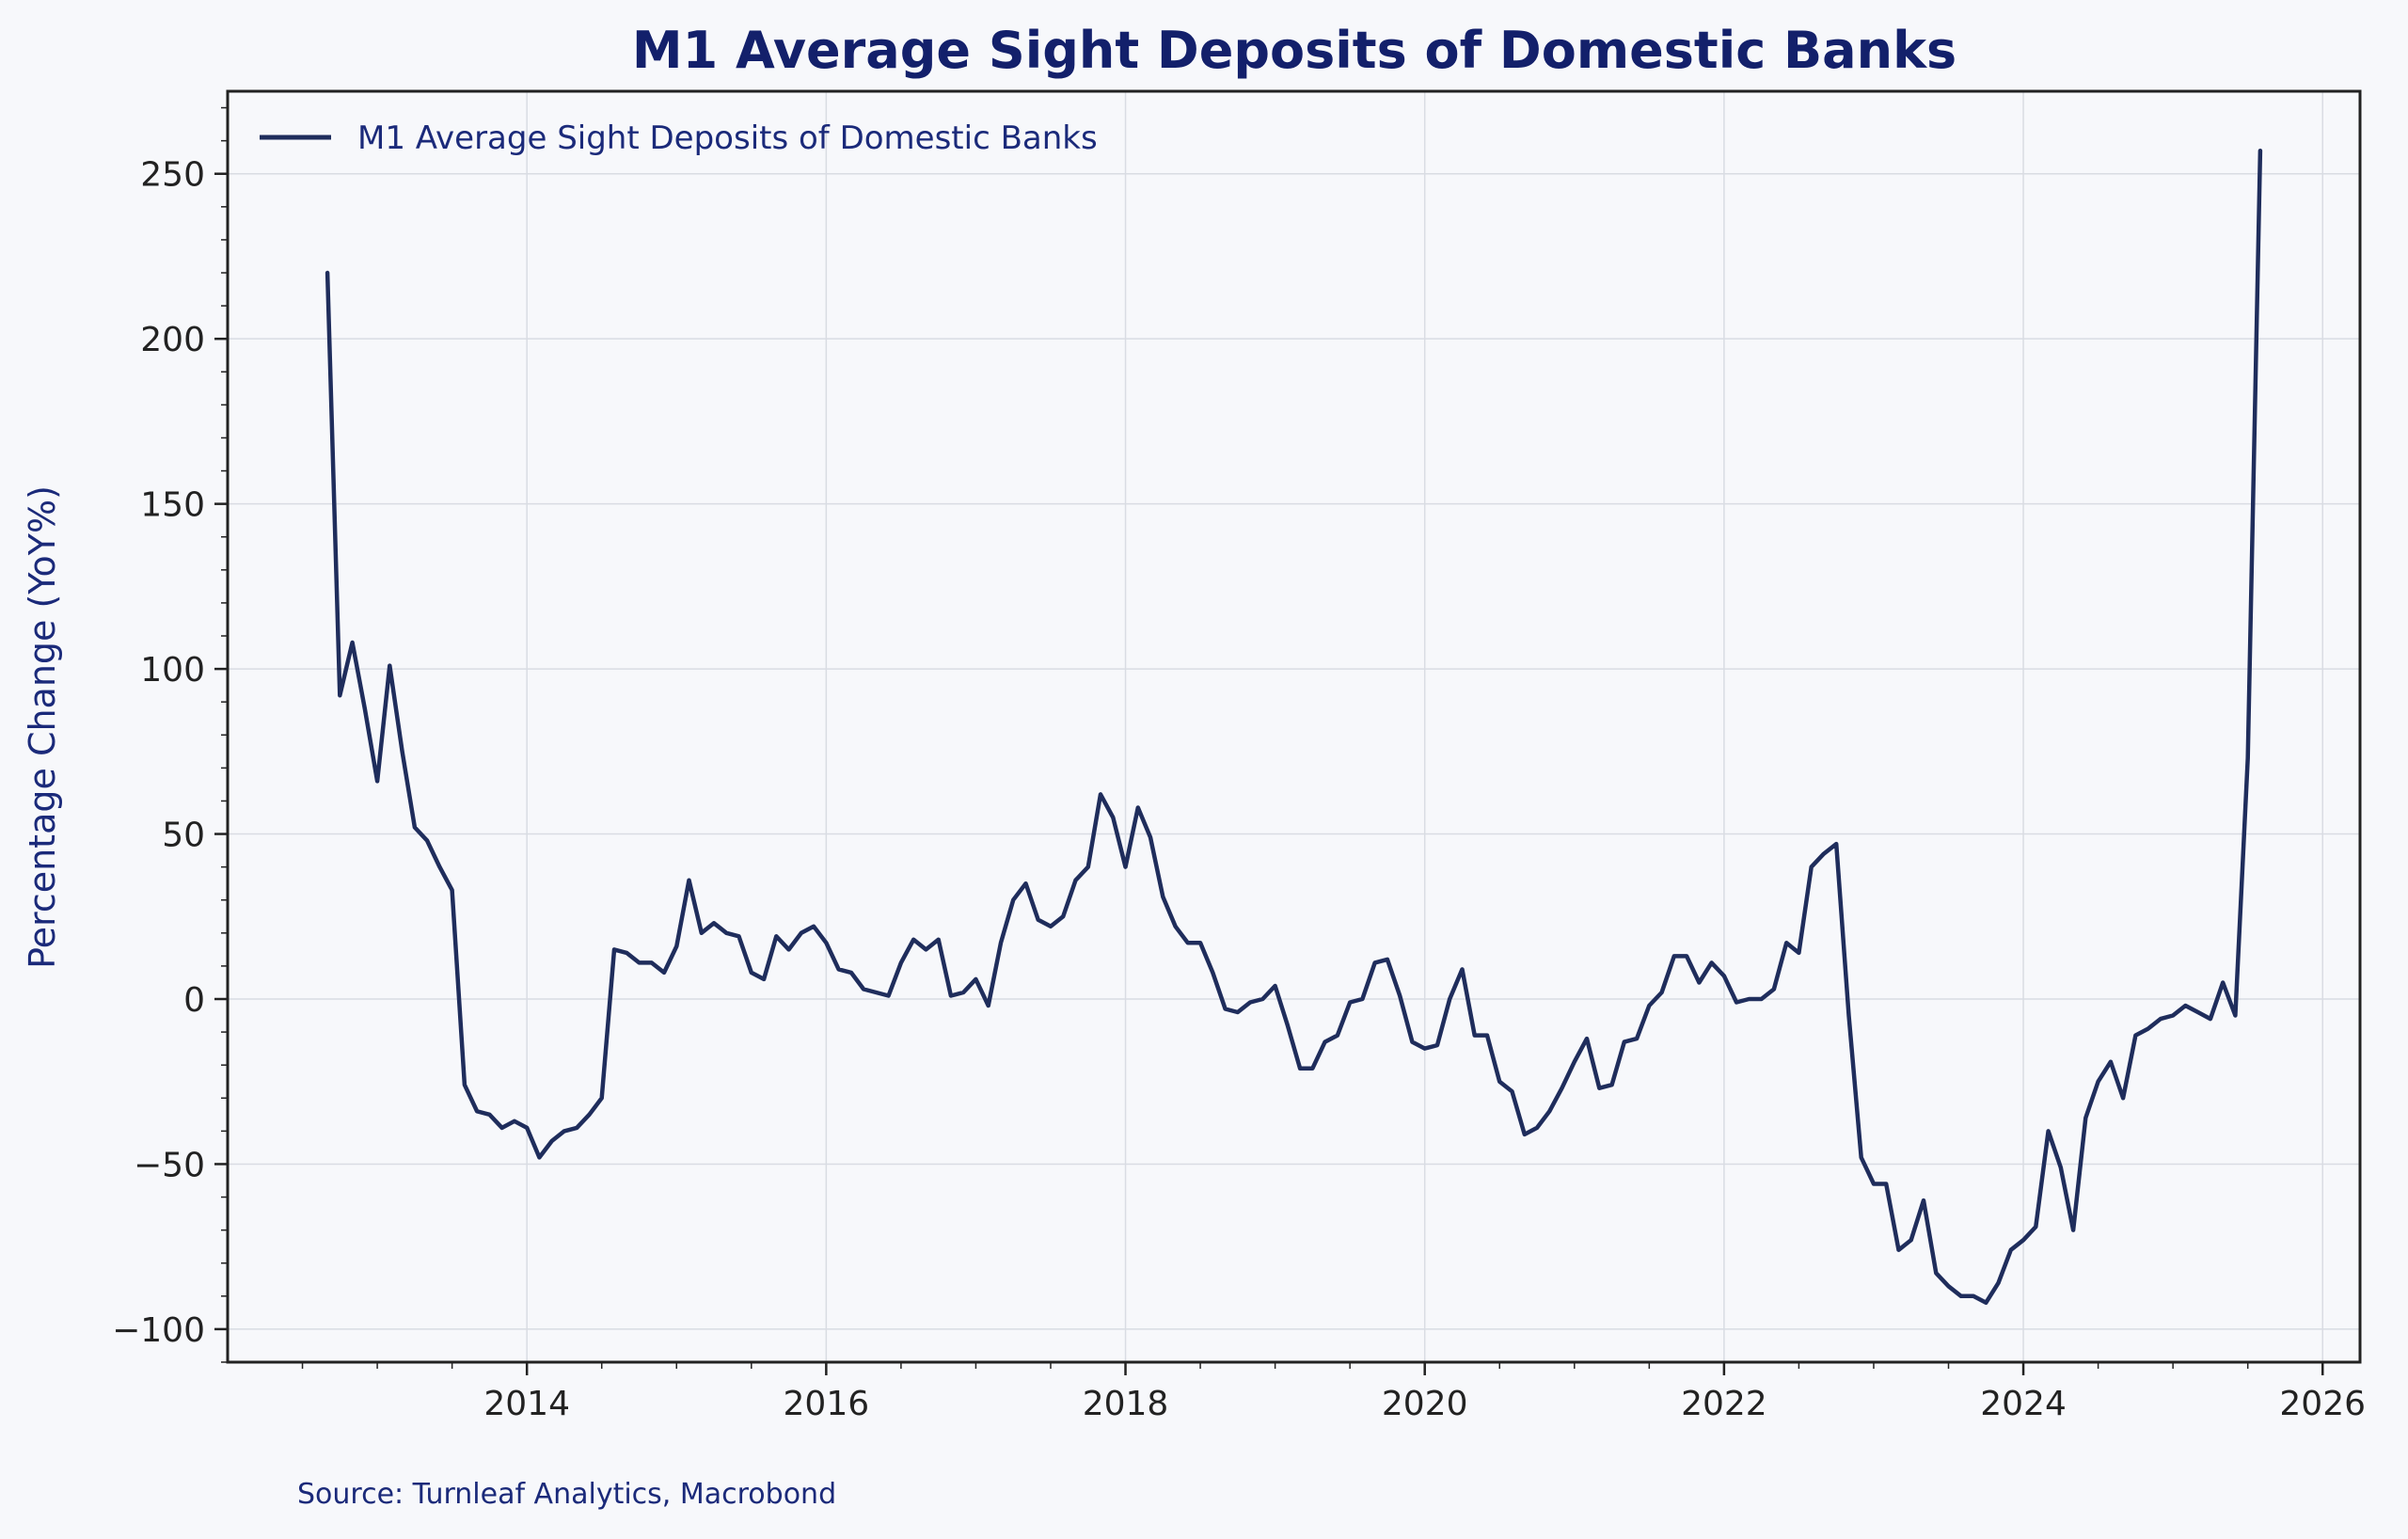 Image resolution: width=2408 pixels, height=1539 pixels. Describe the element at coordinates (158, 1330) in the screenshot. I see `y-tick-label: −100` at that location.